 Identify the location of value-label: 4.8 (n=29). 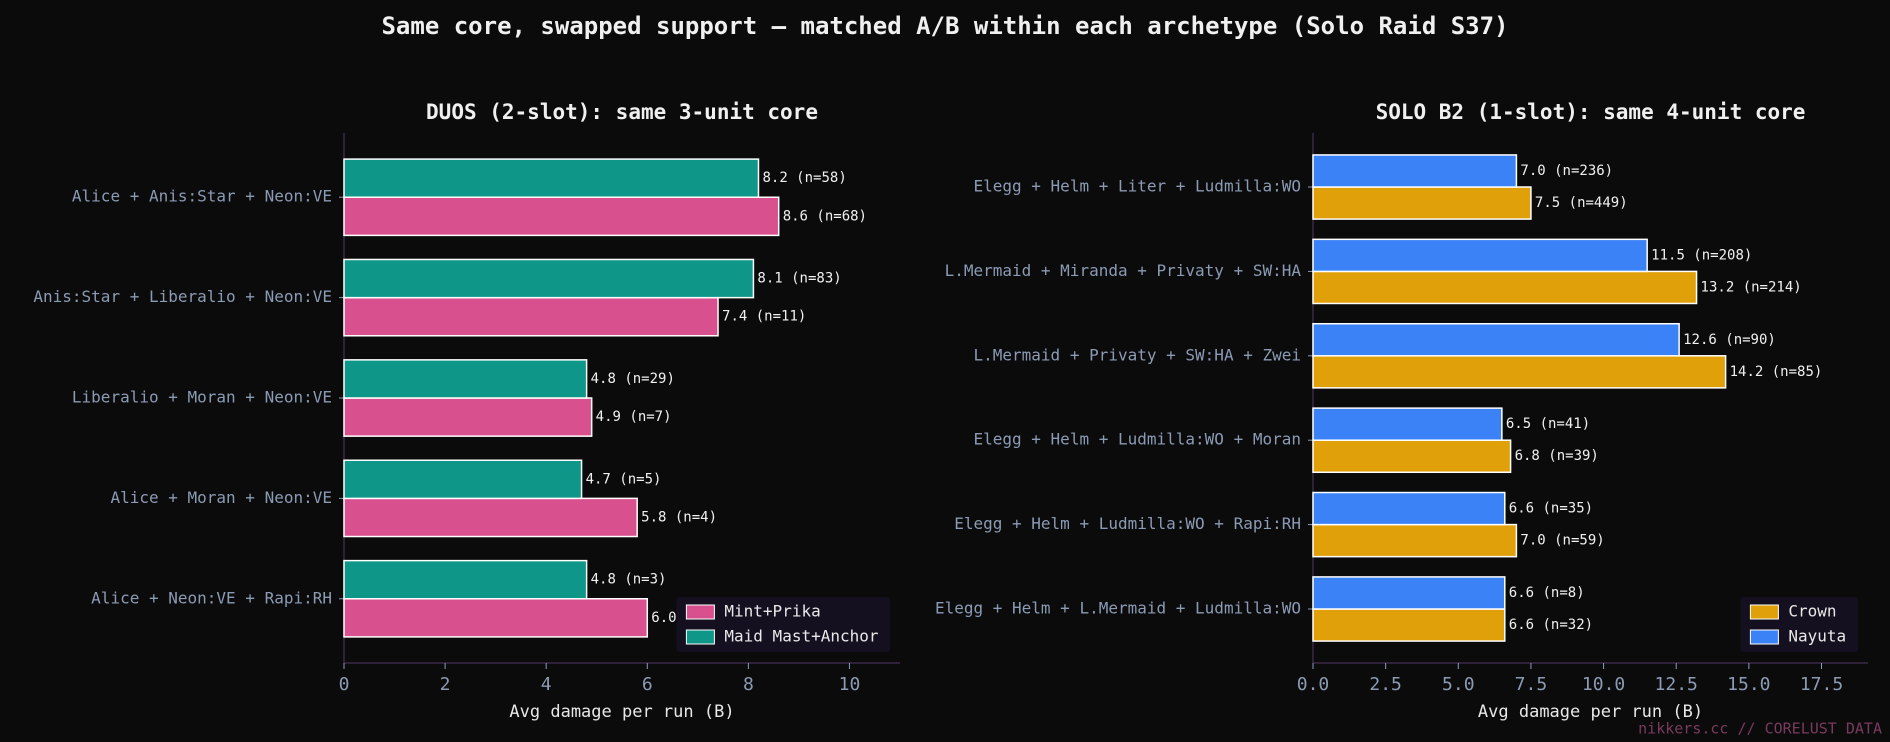
(633, 379).